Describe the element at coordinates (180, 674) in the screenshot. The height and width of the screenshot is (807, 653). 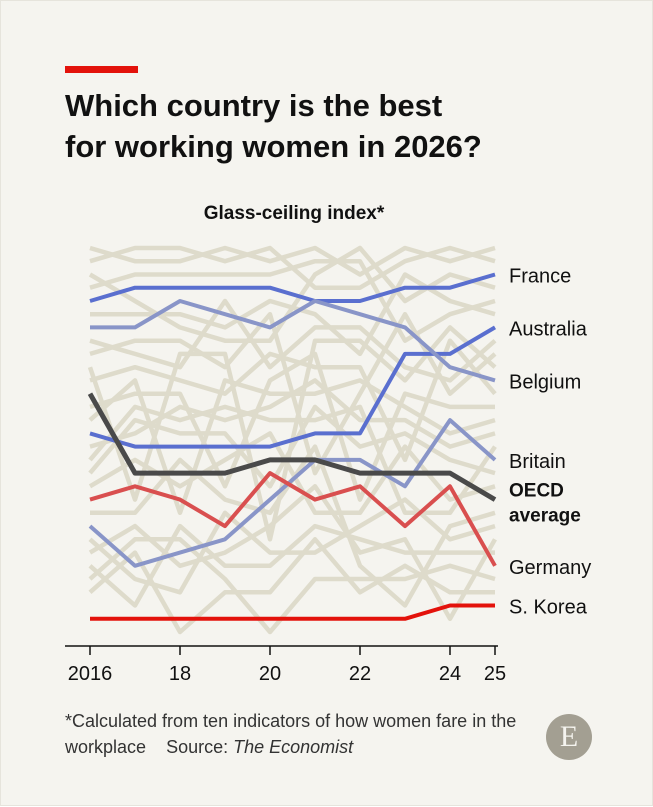
I see `x-tick-label: 18` at that location.